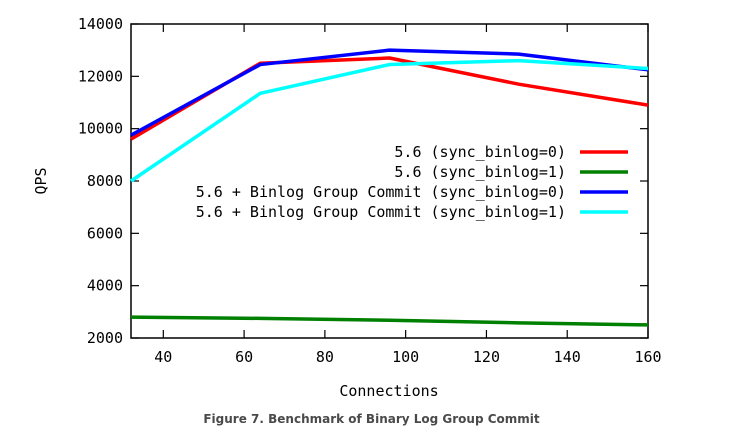  What do you see at coordinates (647, 357) in the screenshot?
I see `x-tick-label: 160` at bounding box center [647, 357].